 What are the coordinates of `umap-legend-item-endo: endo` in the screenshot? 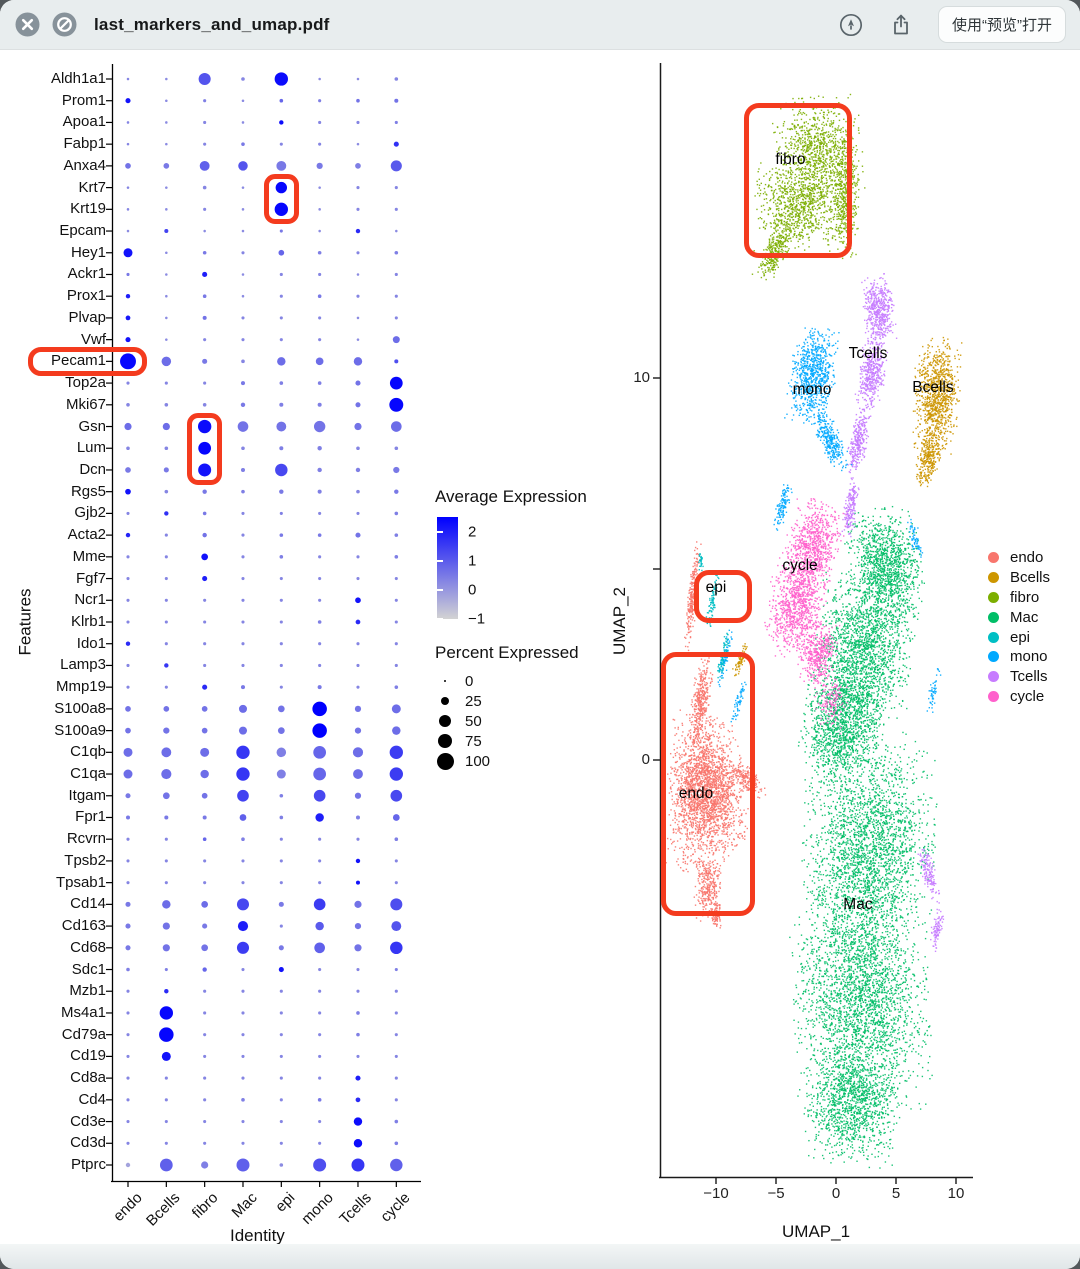 It's located at (1019, 558).